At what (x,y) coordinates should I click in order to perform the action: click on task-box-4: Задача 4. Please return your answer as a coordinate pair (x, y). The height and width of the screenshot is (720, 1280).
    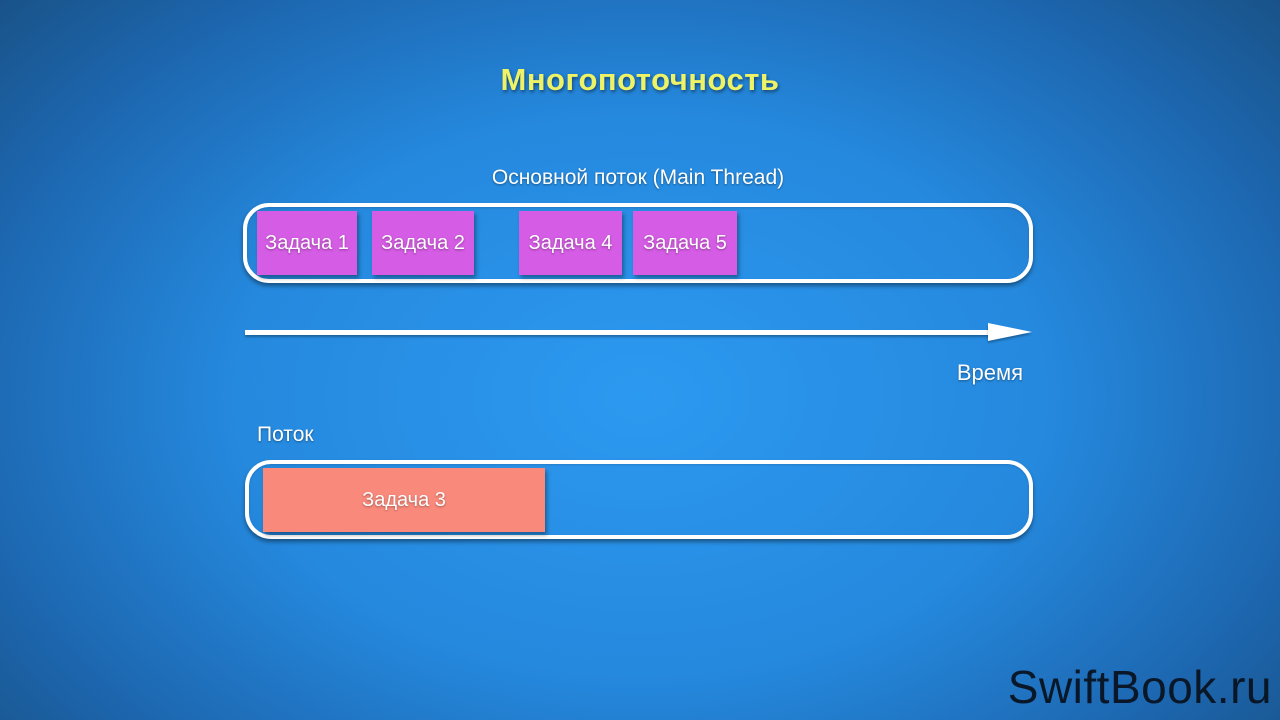
    Looking at the image, I should click on (570, 243).